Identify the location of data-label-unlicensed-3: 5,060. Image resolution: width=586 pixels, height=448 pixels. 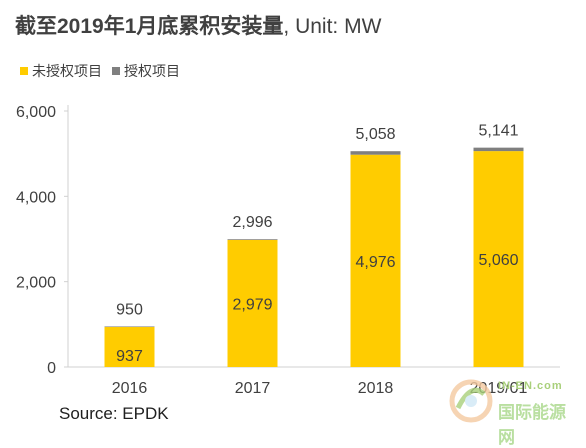
(498, 260).